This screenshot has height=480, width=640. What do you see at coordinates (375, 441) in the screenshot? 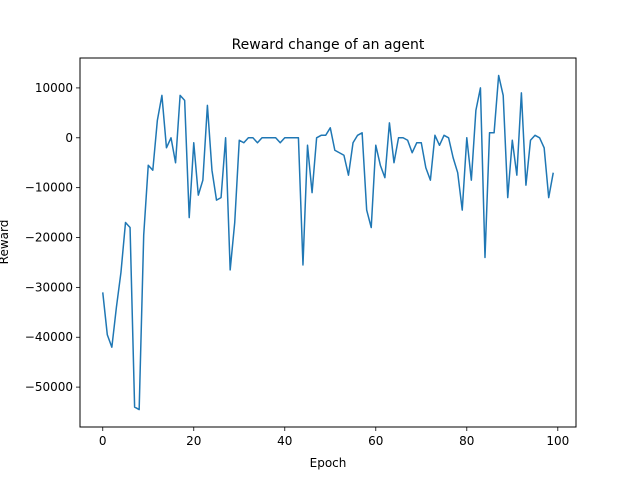
I see `x-tick-label: 60` at bounding box center [375, 441].